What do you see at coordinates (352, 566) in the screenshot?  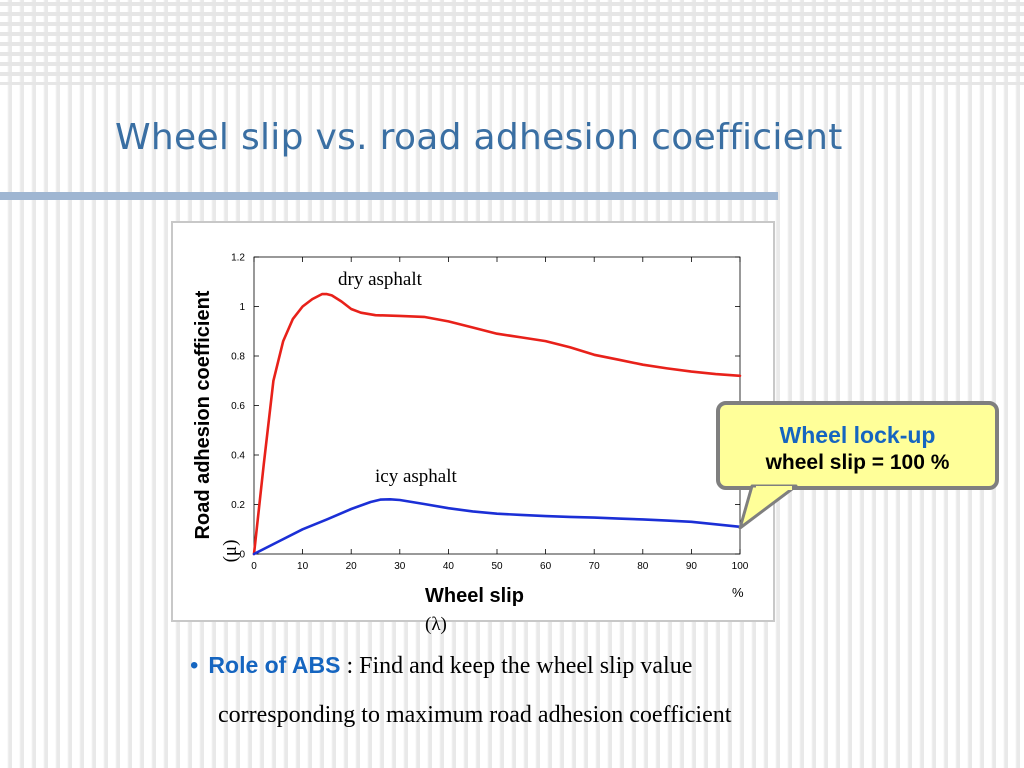 I see `x-tick-label: 20` at bounding box center [352, 566].